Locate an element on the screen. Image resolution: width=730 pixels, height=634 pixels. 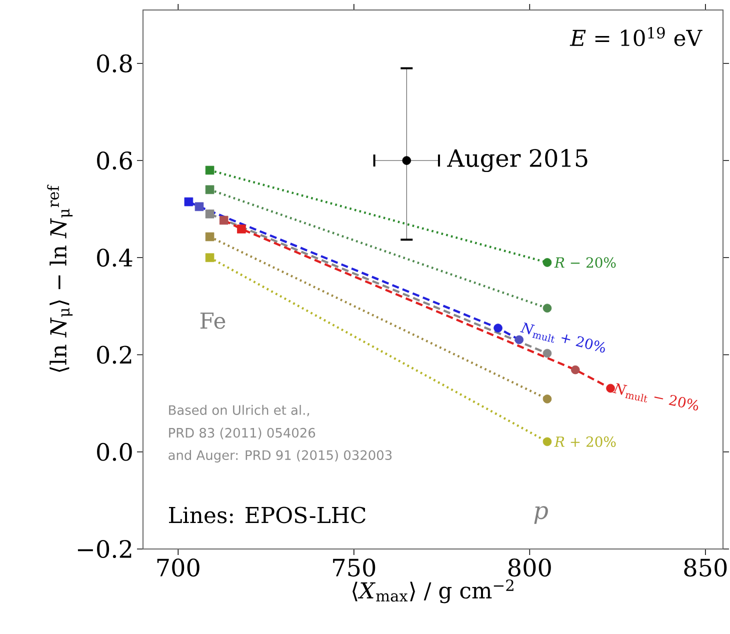
x-axis-title: ⟨X$_{max}$⟩ / g cm$^{−2}$ is located at coordinates (433, 591).